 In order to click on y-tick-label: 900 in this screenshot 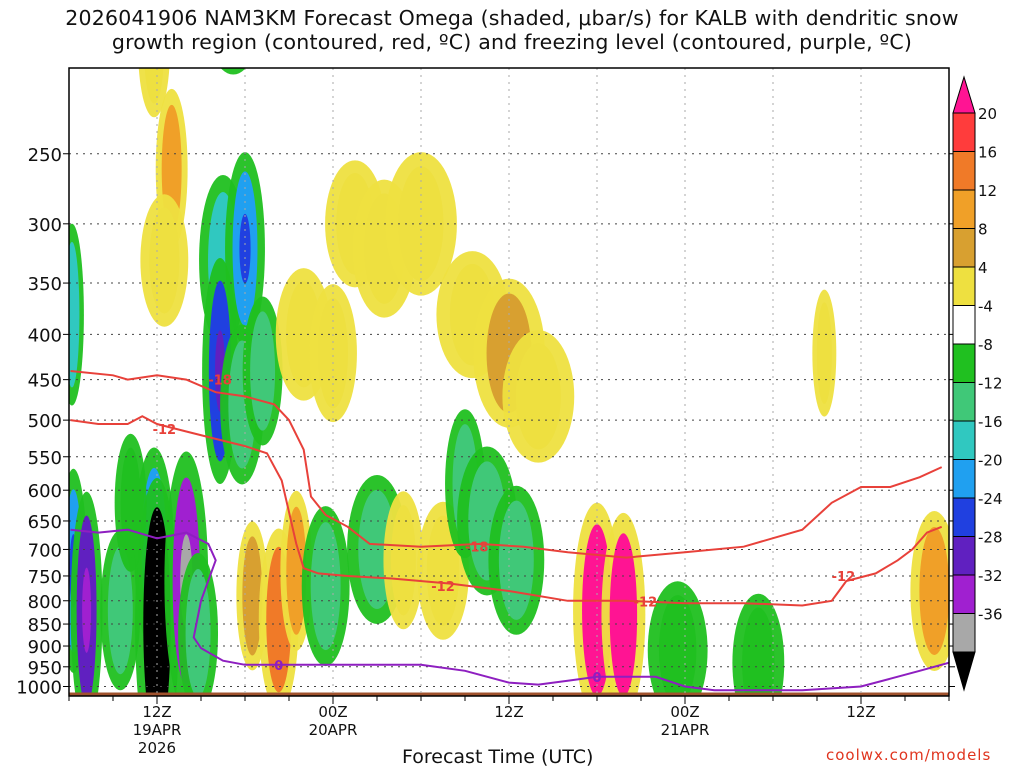, I will do `click(45, 647)`.